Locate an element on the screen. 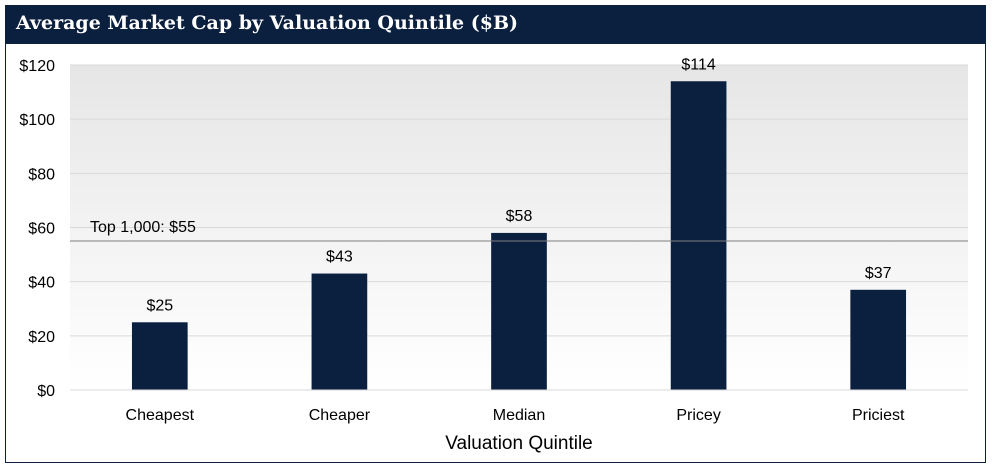 Image resolution: width=993 pixels, height=470 pixels. x-tick-label: Priciest is located at coordinates (878, 415).